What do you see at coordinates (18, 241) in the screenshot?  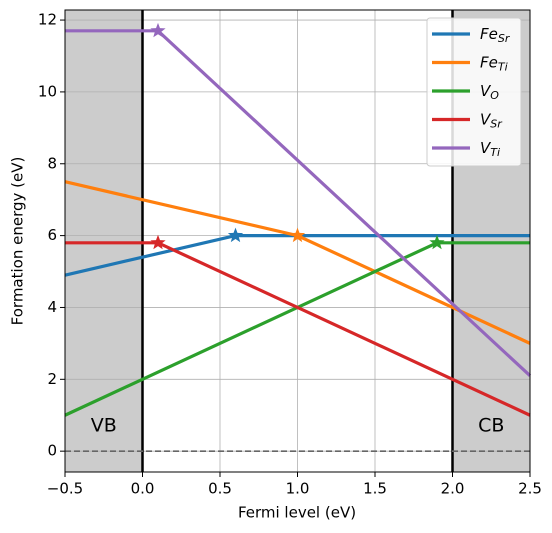 I see `y-axis-label: Formation energy (eV)` at bounding box center [18, 241].